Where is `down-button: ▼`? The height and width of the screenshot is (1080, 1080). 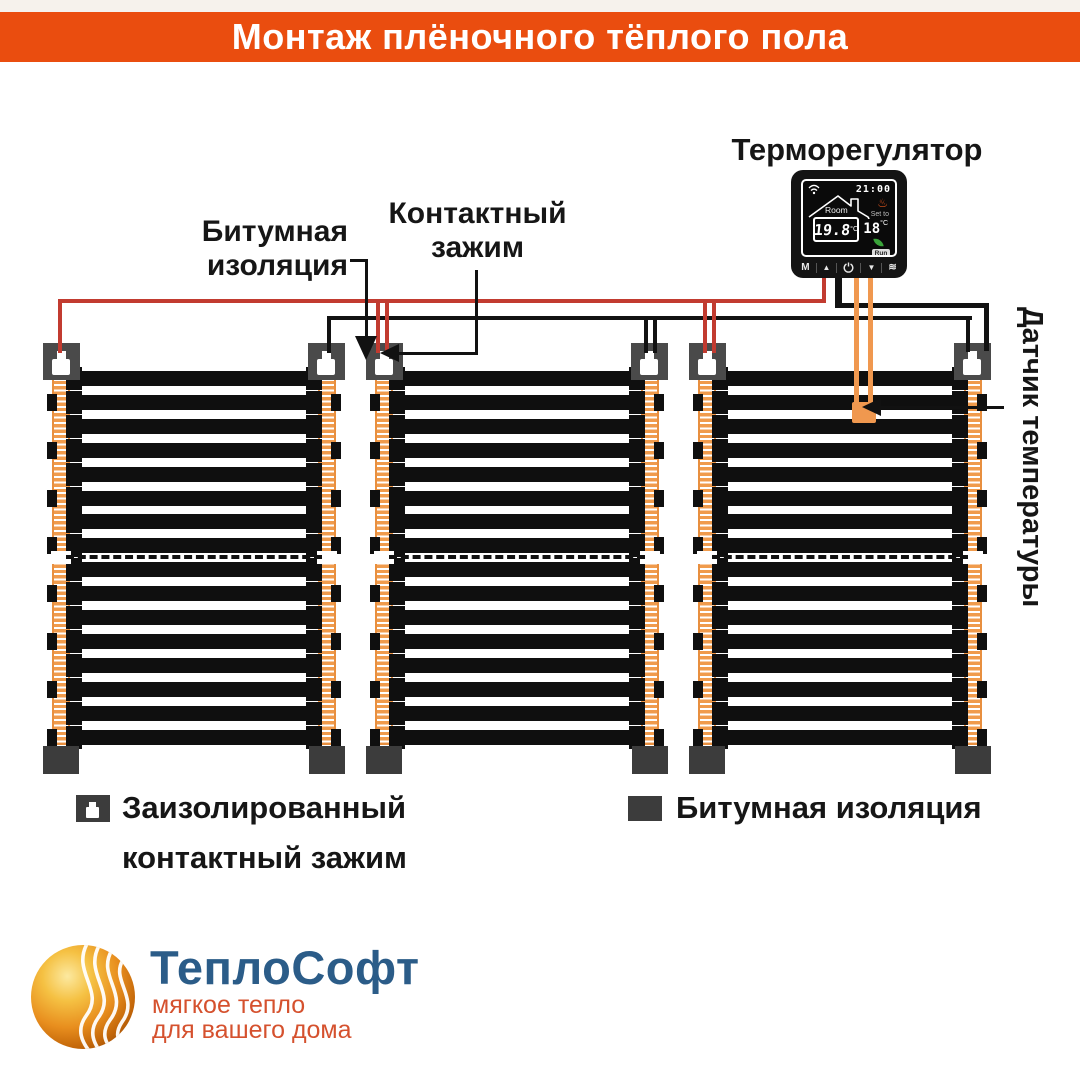 down-button: ▼ is located at coordinates (871, 267).